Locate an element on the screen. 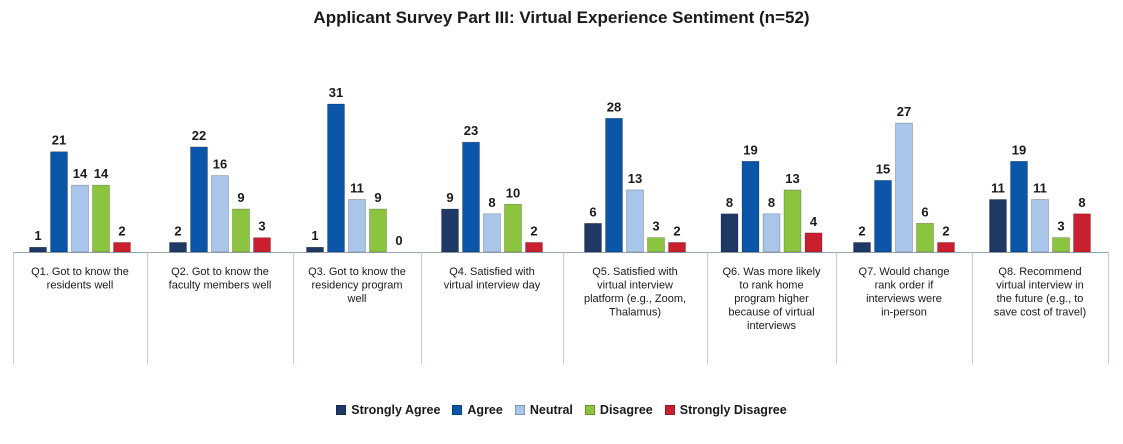  category-label-line: virtual interview day is located at coordinates (492, 286).